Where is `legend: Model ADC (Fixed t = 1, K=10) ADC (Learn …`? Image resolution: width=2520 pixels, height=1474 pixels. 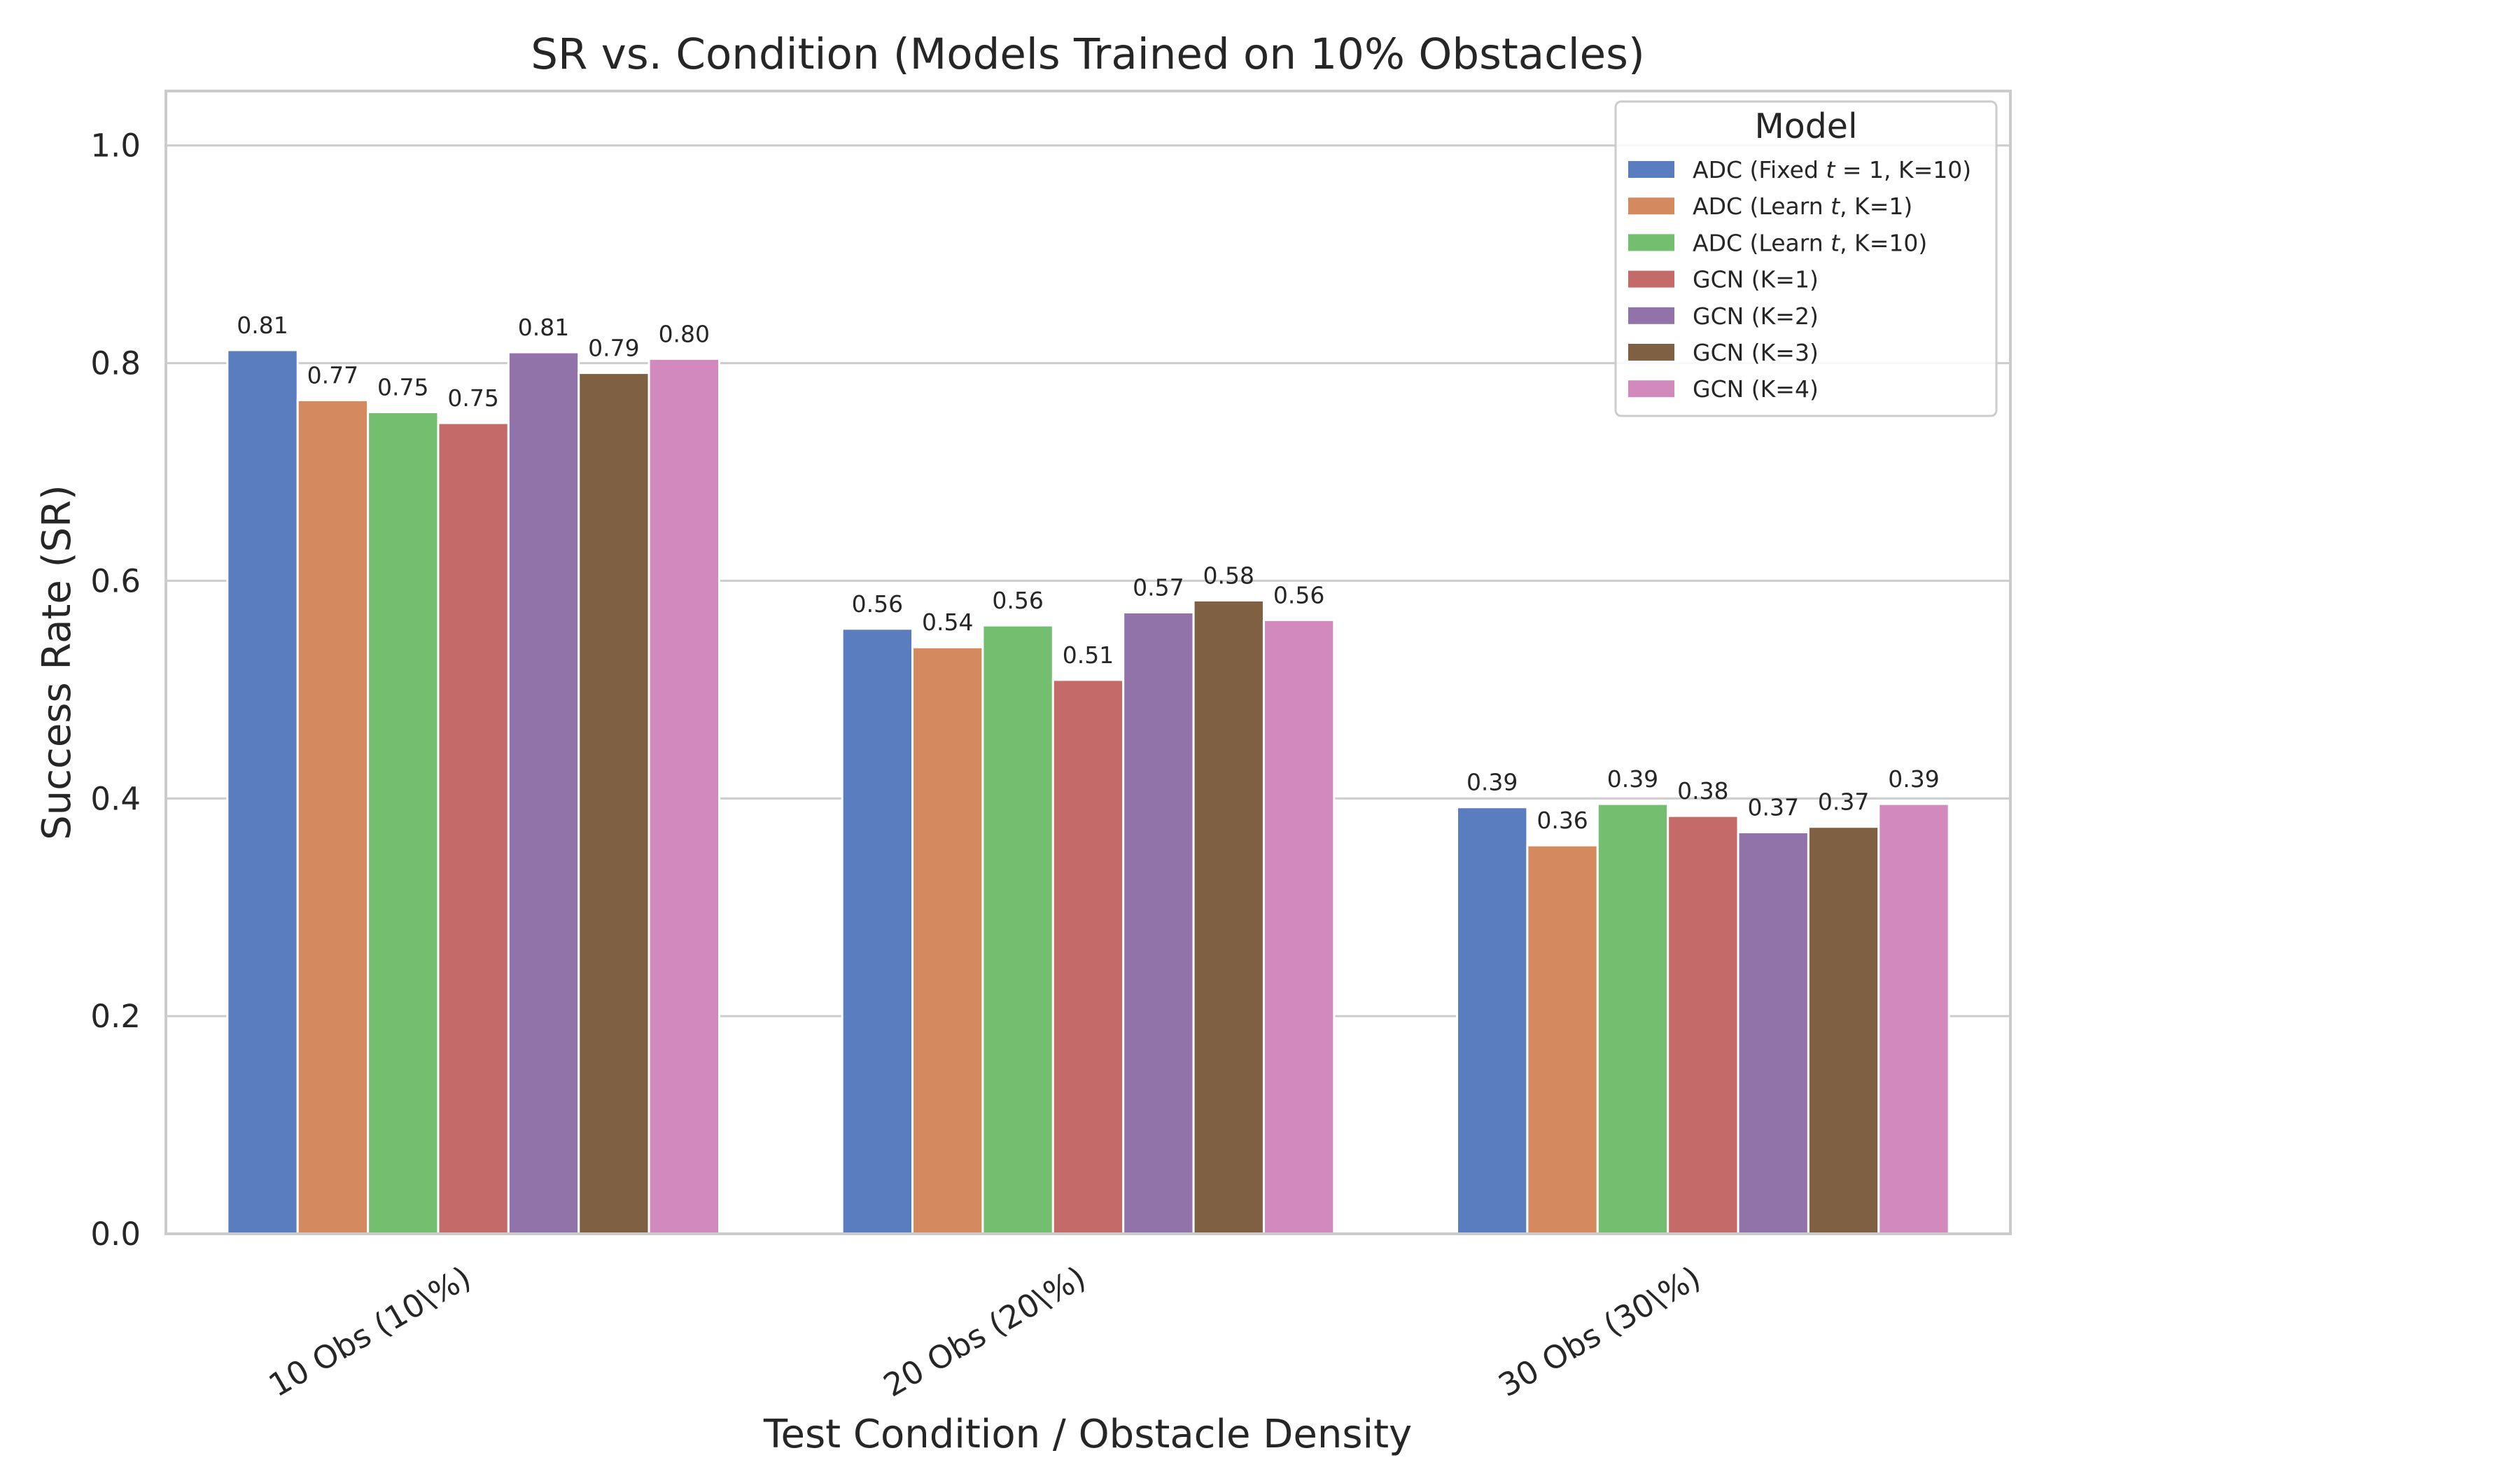 legend: Model ADC (Fixed t = 1, K=10) ADC (Learn … is located at coordinates (1806, 258).